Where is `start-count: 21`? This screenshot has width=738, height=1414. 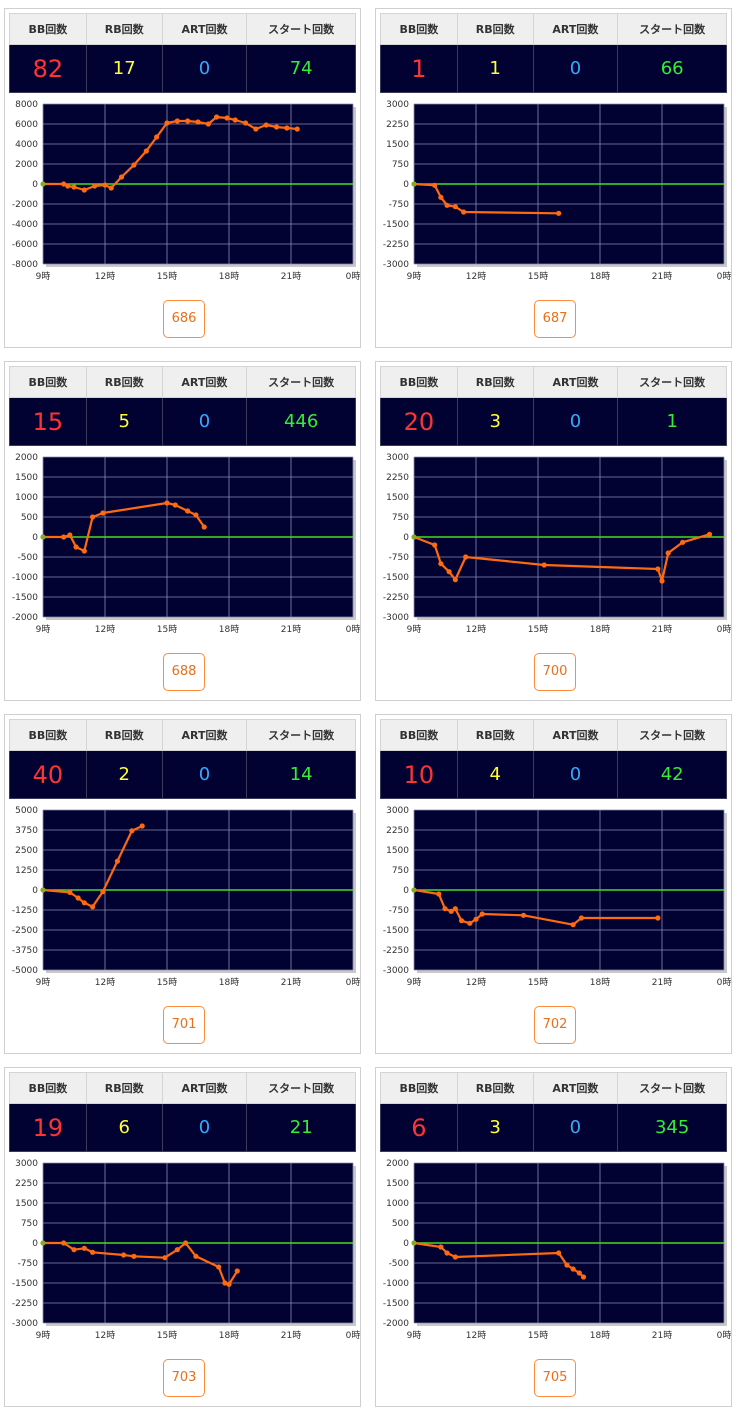
start-count: 21 is located at coordinates (301, 1127).